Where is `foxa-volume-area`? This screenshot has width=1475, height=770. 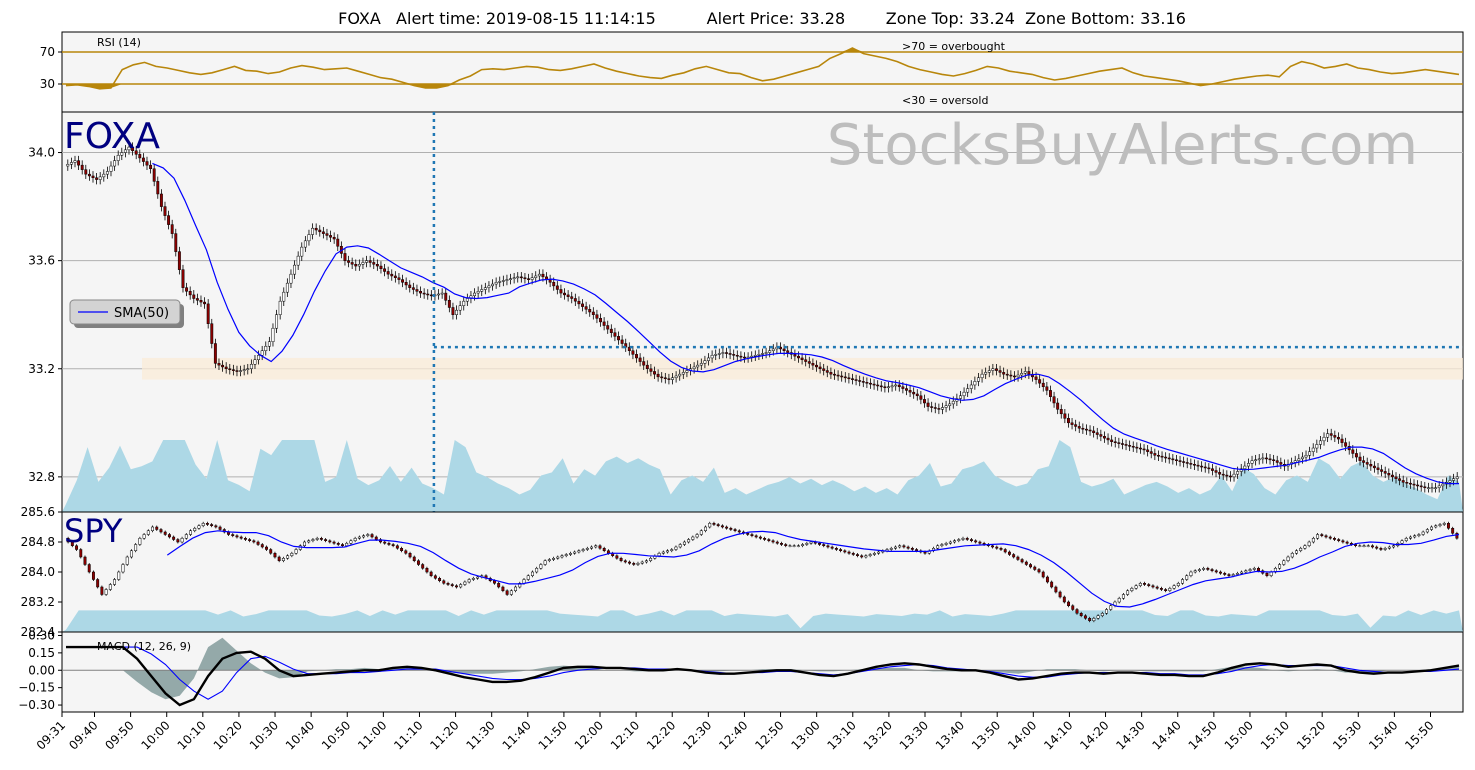 foxa-volume-area is located at coordinates (762, 476).